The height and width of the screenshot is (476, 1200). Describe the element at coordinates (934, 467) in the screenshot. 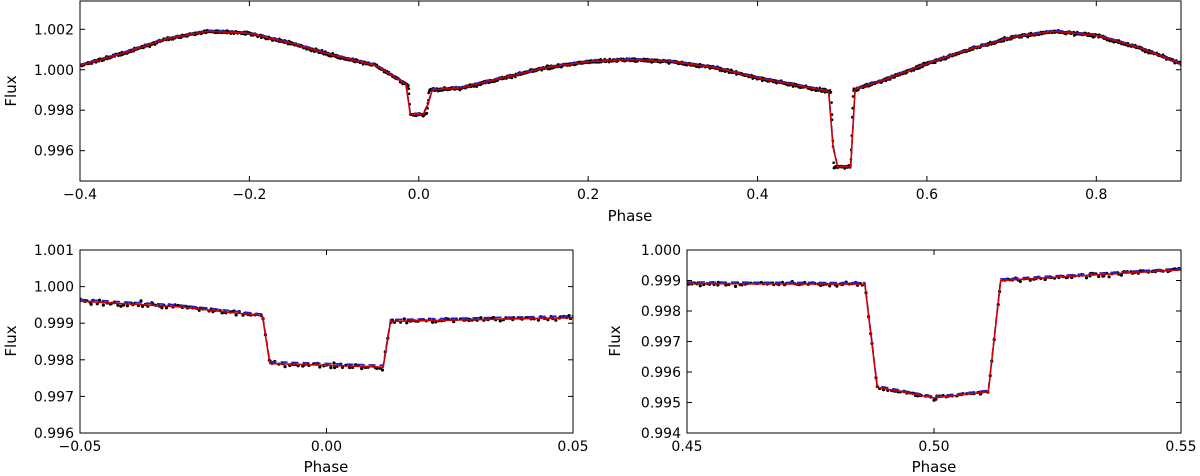

I see `right-x-axis-label: Phase` at that location.